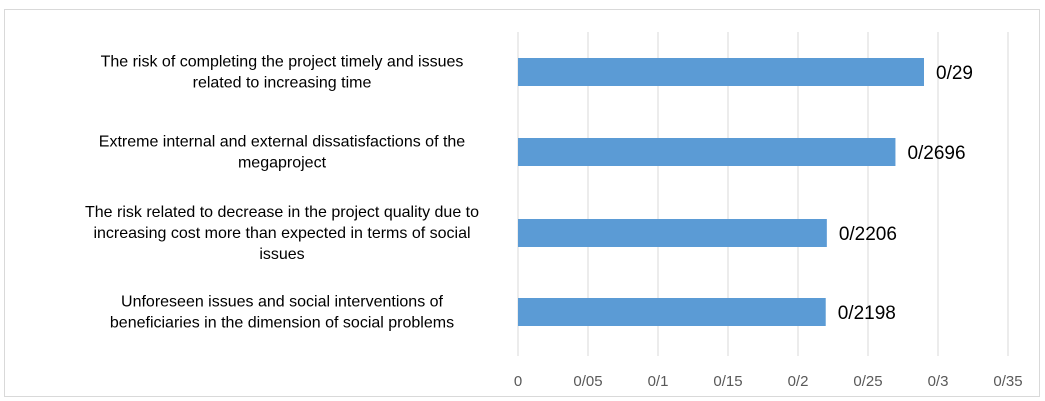  Describe the element at coordinates (658, 381) in the screenshot. I see `x-tick-label: 0/1` at that location.